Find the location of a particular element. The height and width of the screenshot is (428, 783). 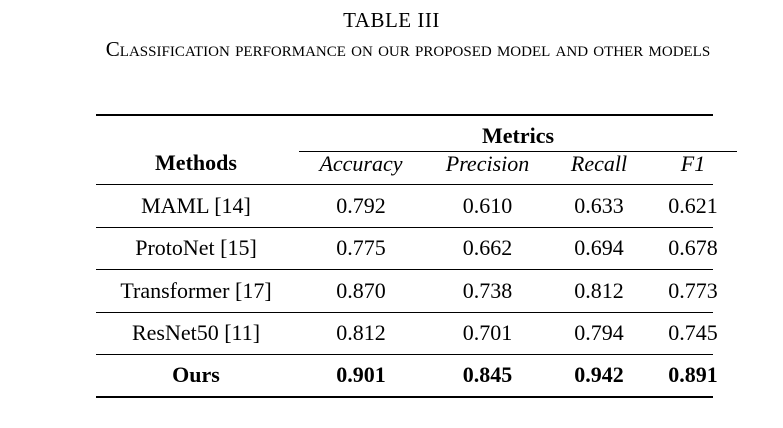

table-cell-accuracy: 0.775 is located at coordinates (361, 247).